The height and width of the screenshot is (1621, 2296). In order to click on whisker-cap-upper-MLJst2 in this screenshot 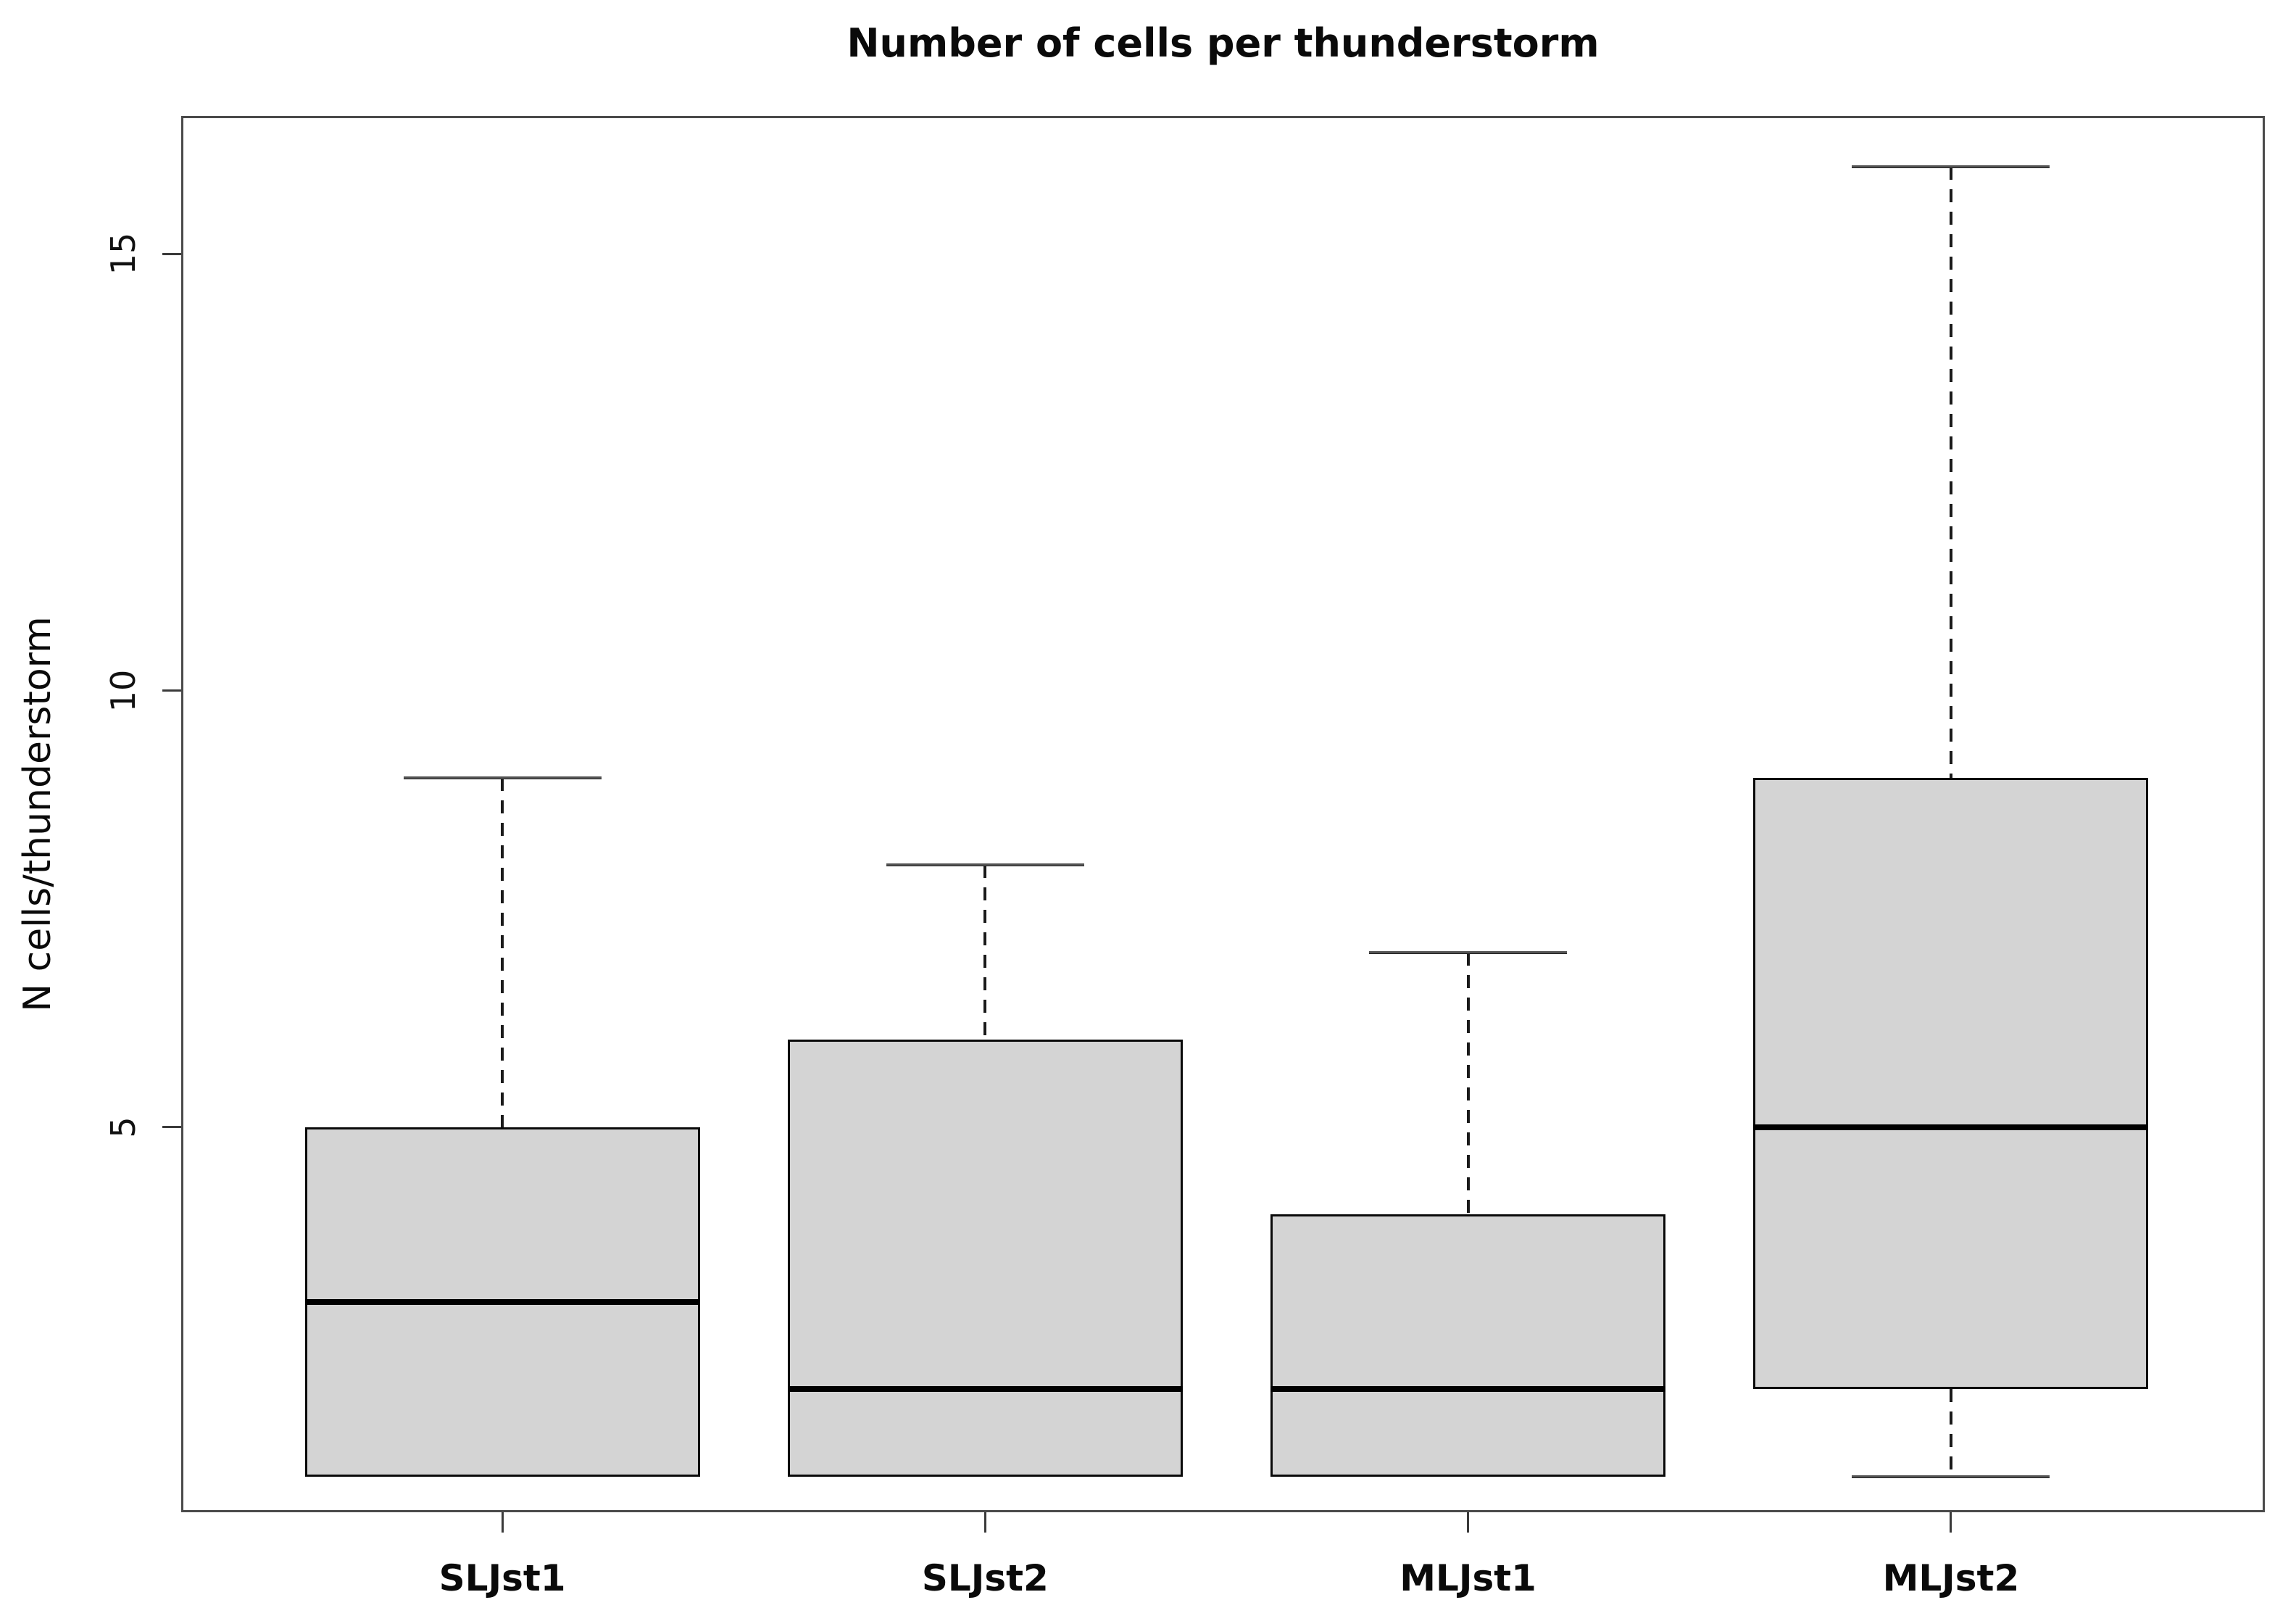, I will do `click(1951, 166)`.